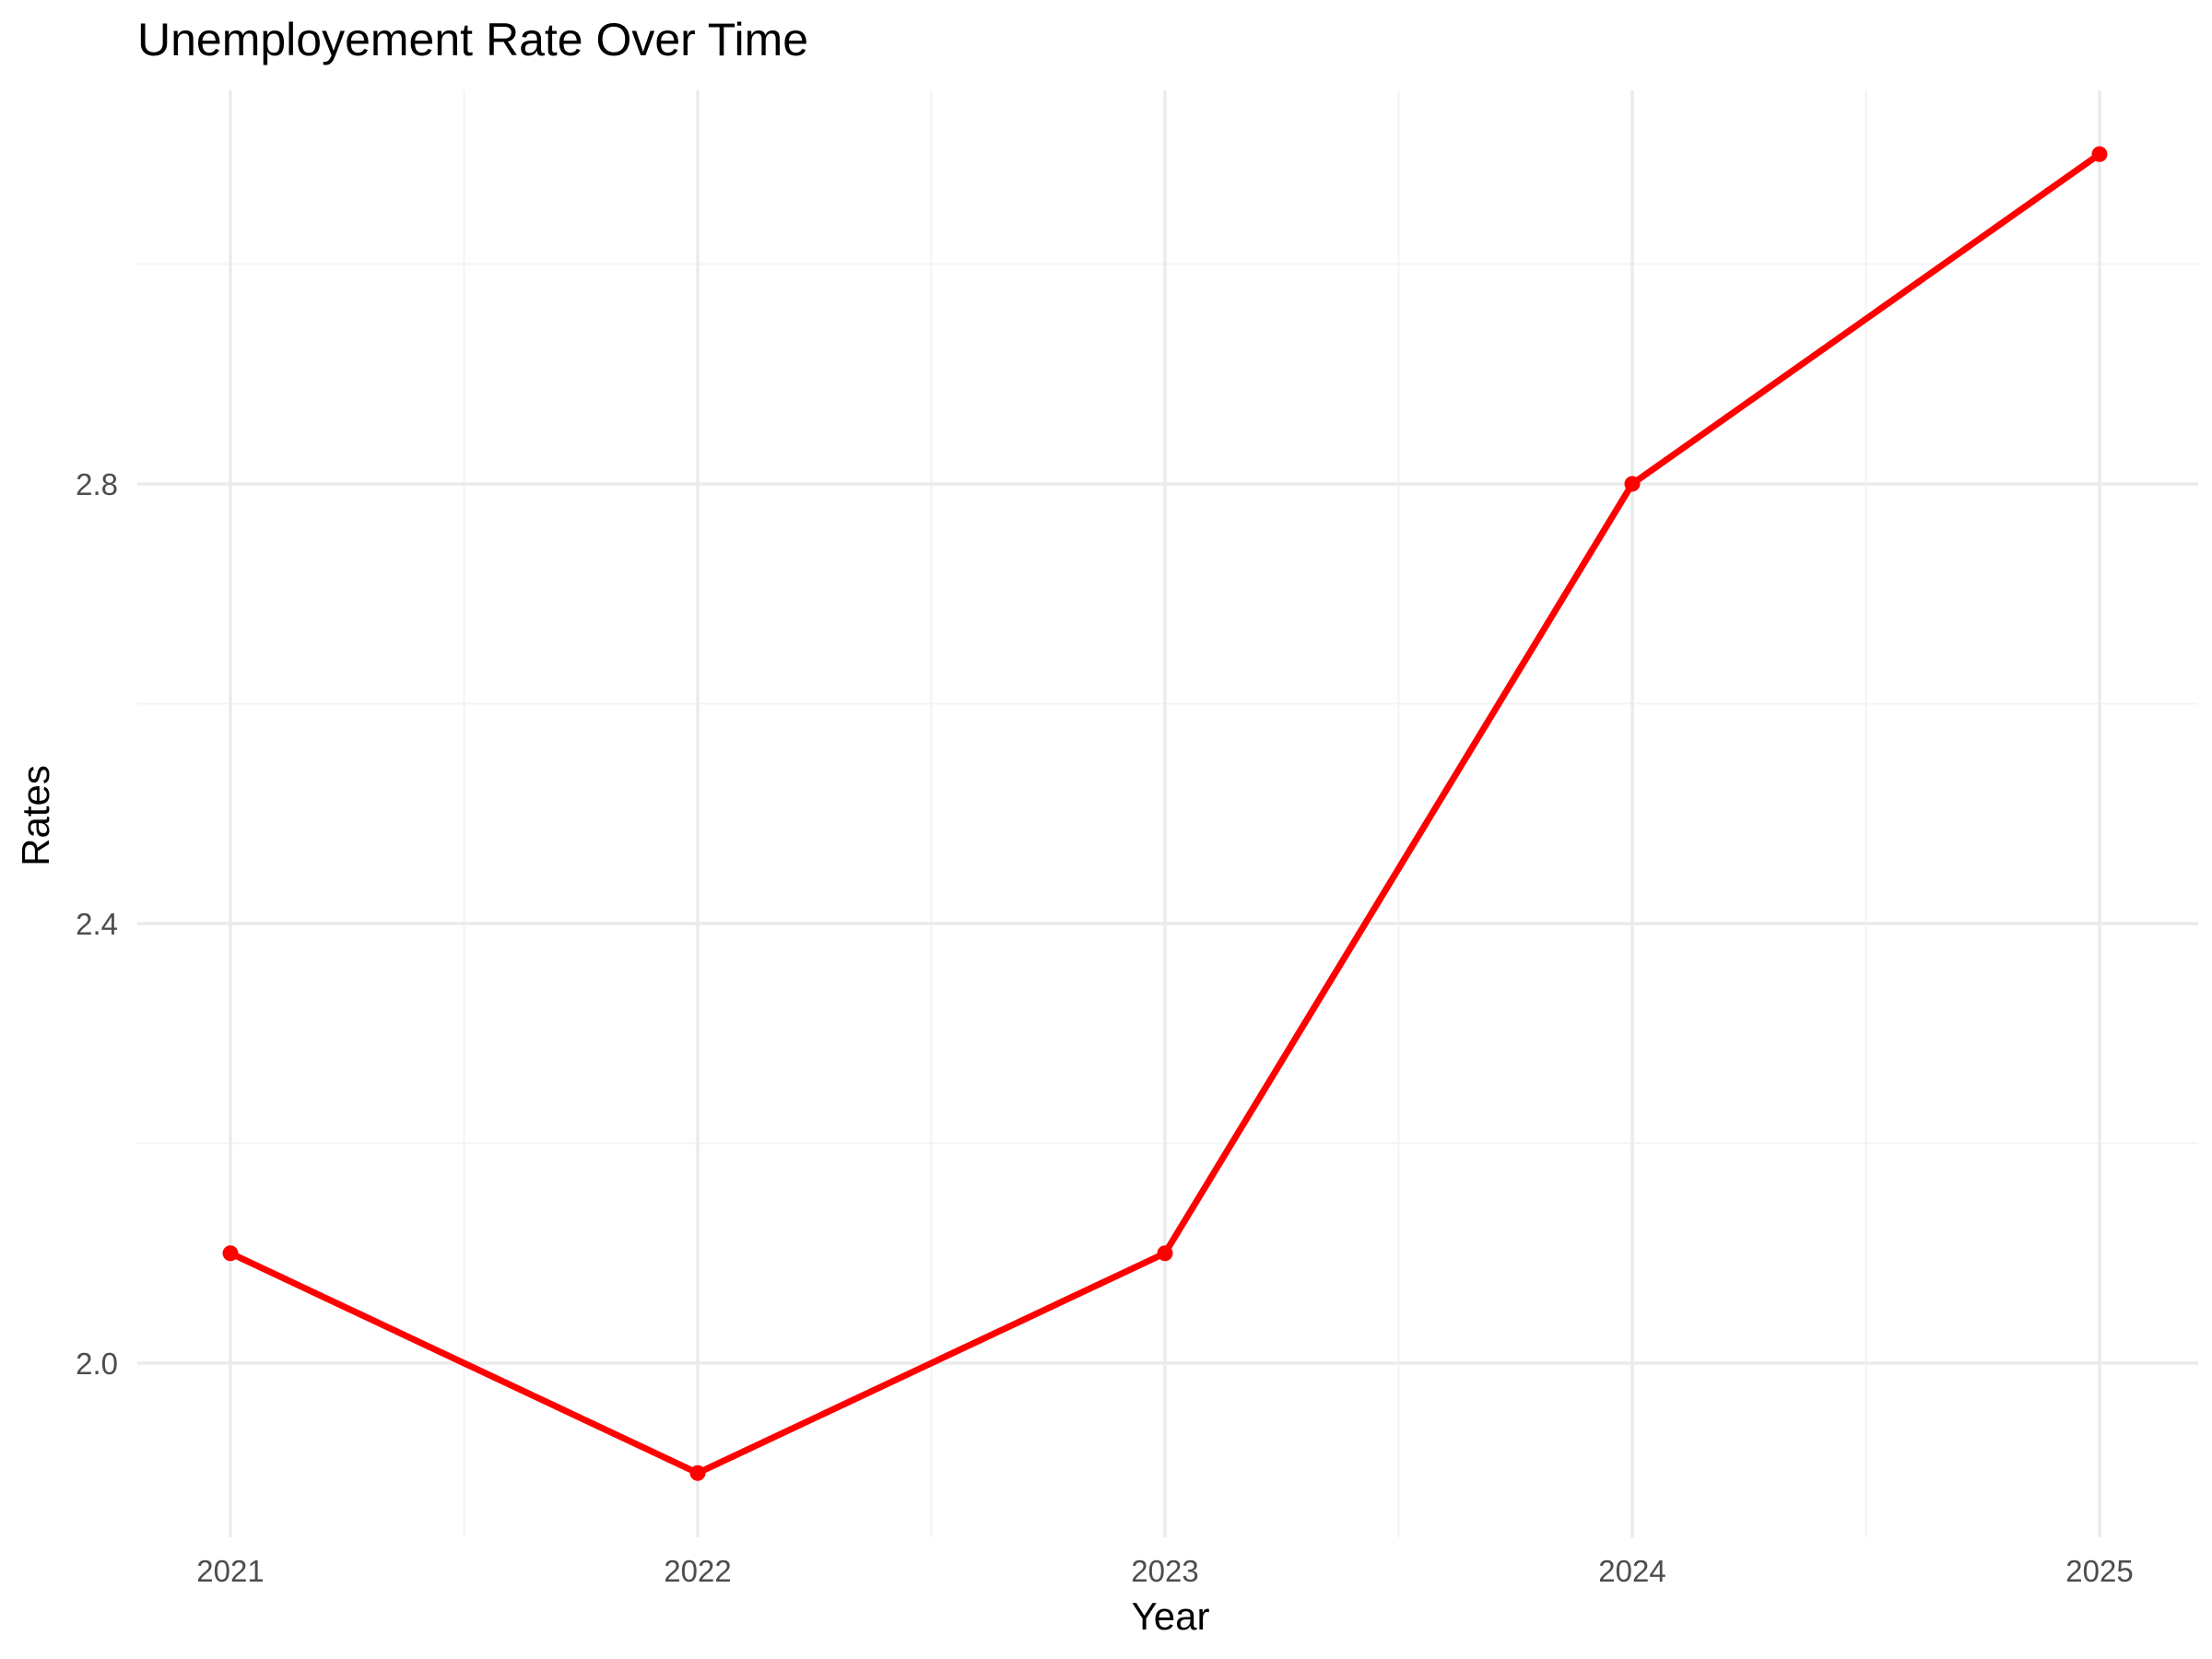 Image resolution: width=2212 pixels, height=1659 pixels. What do you see at coordinates (97, 1364) in the screenshot?
I see `y-tick-label: 2.0` at bounding box center [97, 1364].